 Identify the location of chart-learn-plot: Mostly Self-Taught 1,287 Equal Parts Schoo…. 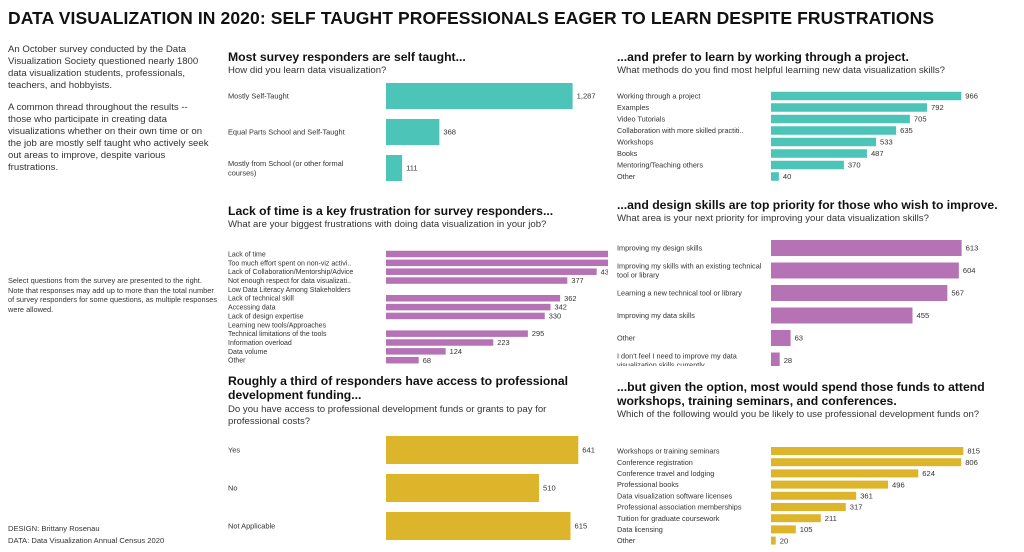
(412, 132).